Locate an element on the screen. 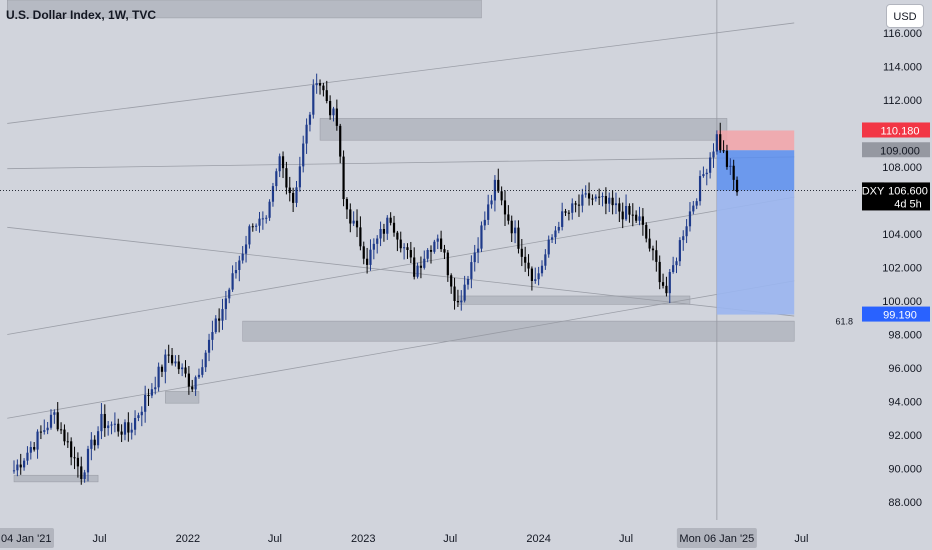 This screenshot has width=932, height=550. y-tick-label: 112.000 is located at coordinates (902, 101).